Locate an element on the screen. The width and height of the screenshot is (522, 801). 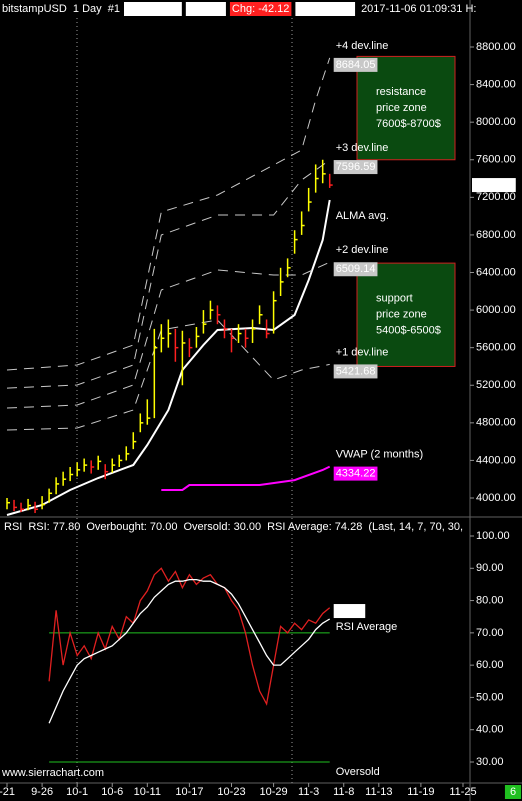
y-tick-label: 60.00 is located at coordinates (490, 665).